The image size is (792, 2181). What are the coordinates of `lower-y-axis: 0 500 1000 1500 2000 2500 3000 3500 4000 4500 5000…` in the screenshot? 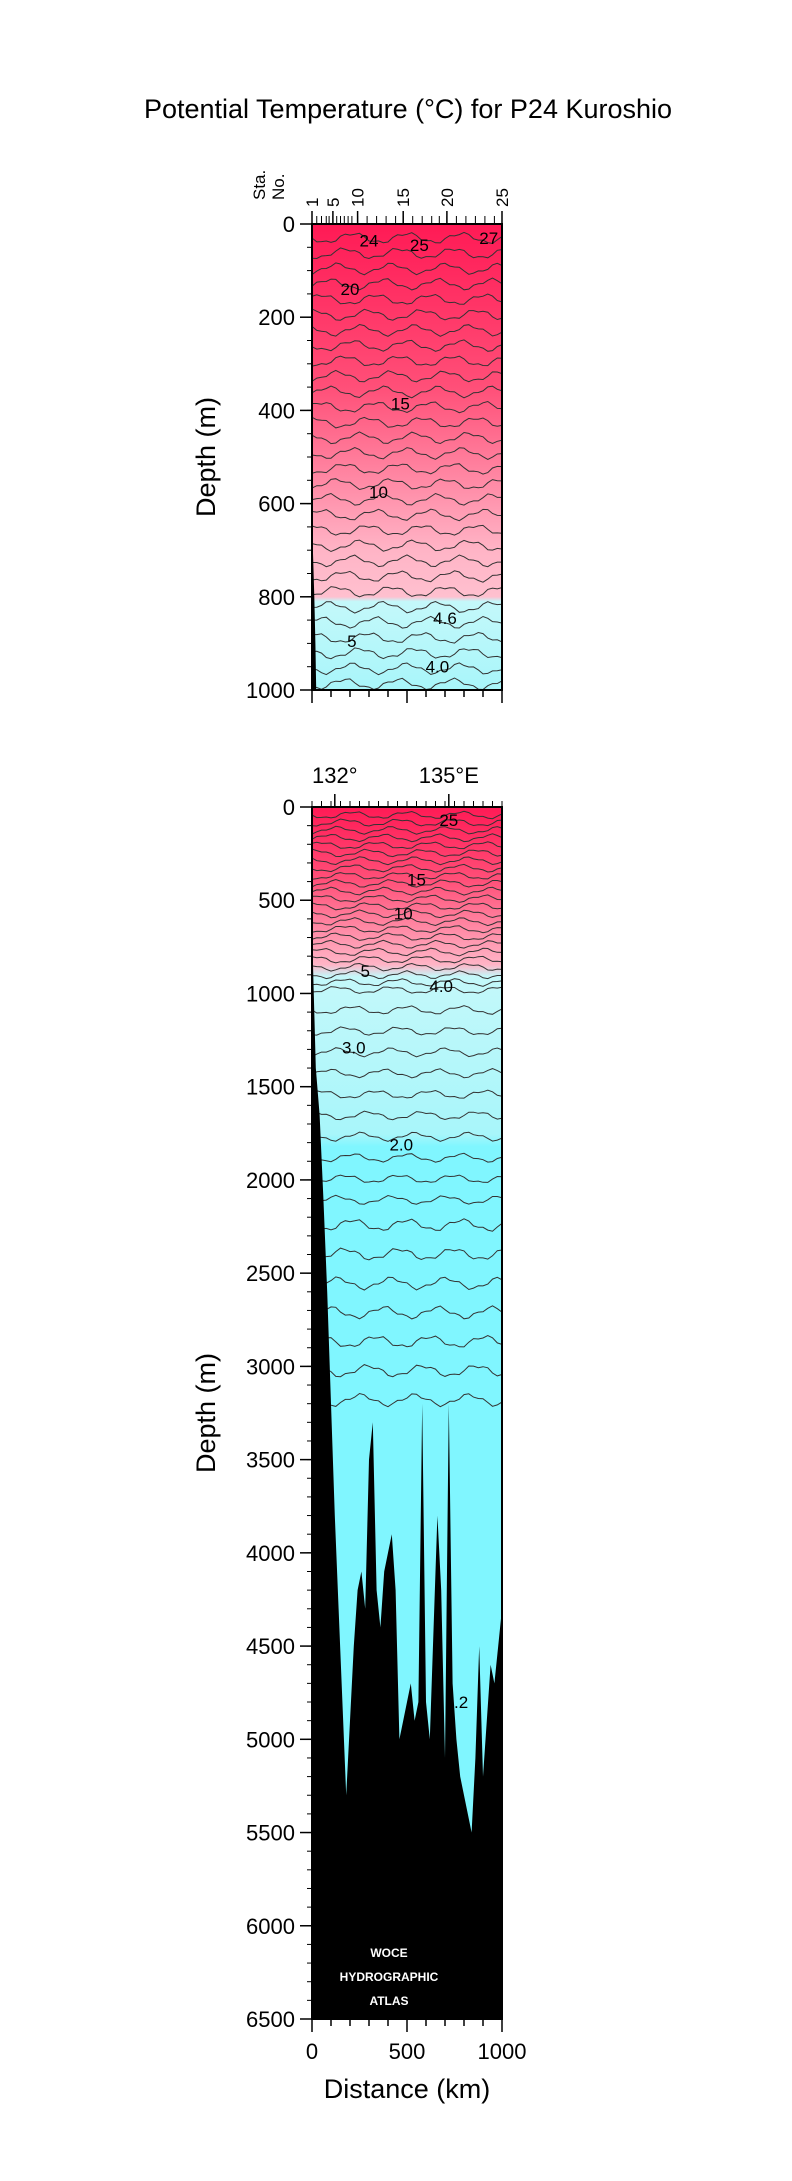 It's located at (279, 1413).